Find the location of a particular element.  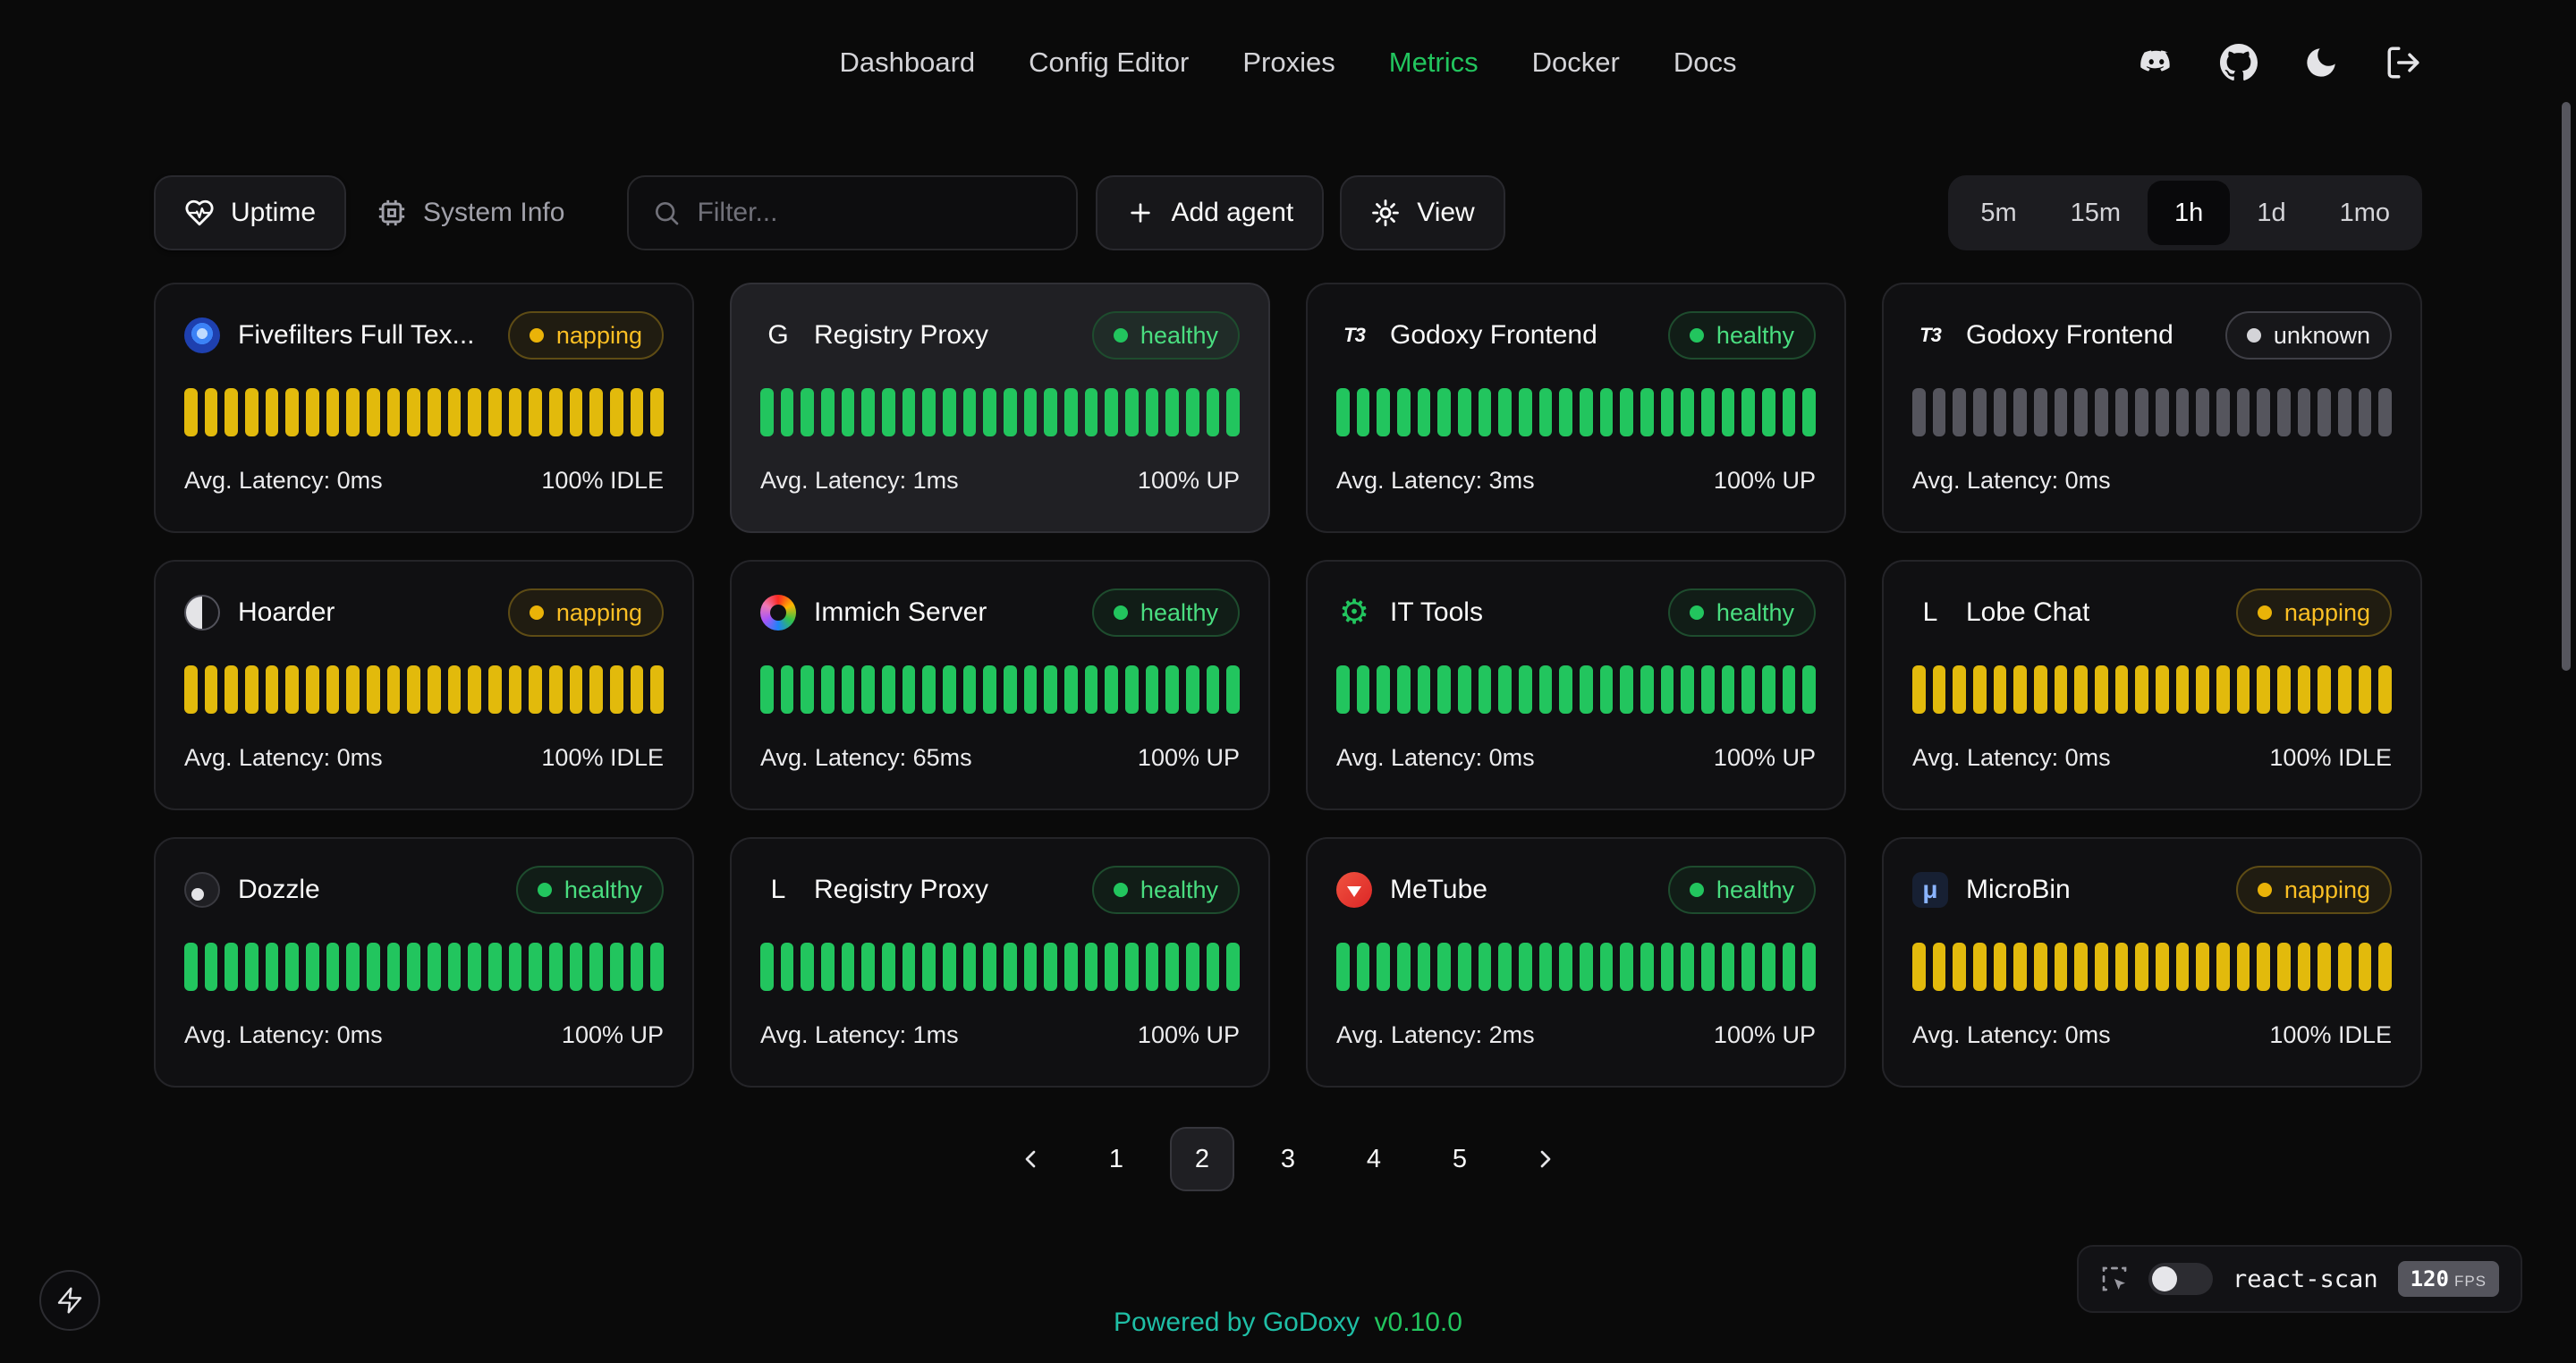

tab-uptime: Uptime is located at coordinates (250, 213).